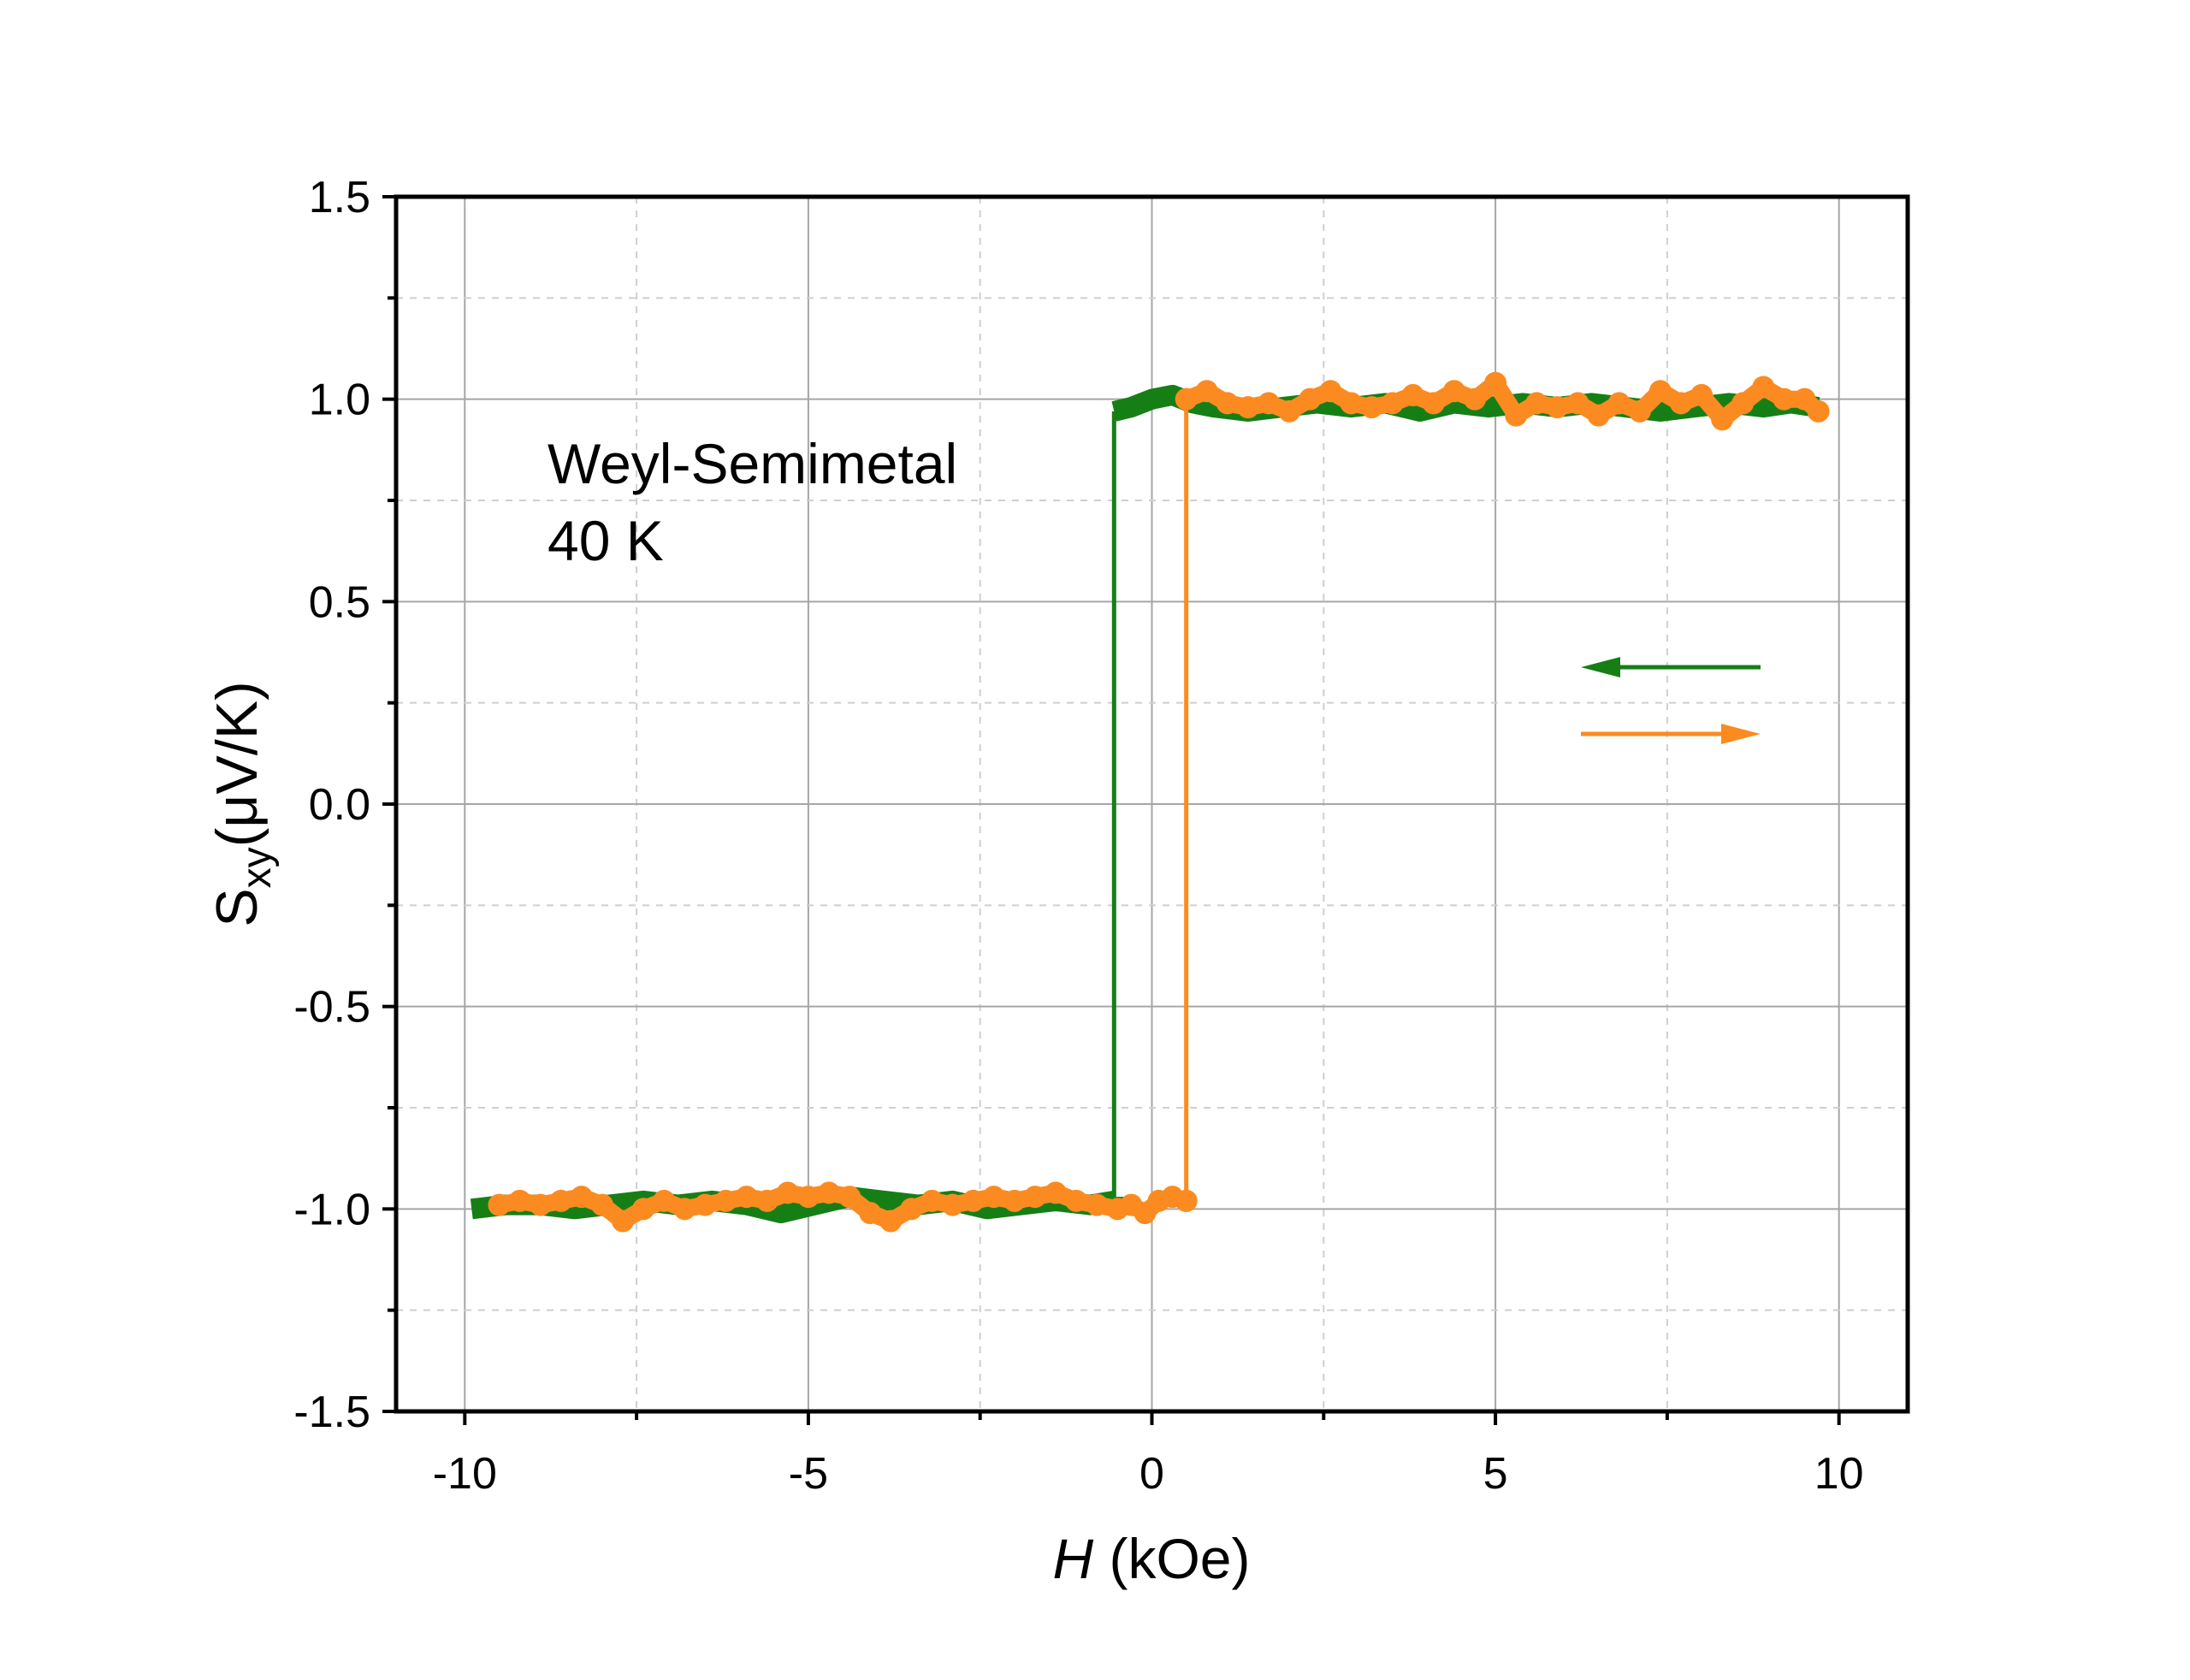  I want to click on x-tick-label: 5, so click(1495, 1474).